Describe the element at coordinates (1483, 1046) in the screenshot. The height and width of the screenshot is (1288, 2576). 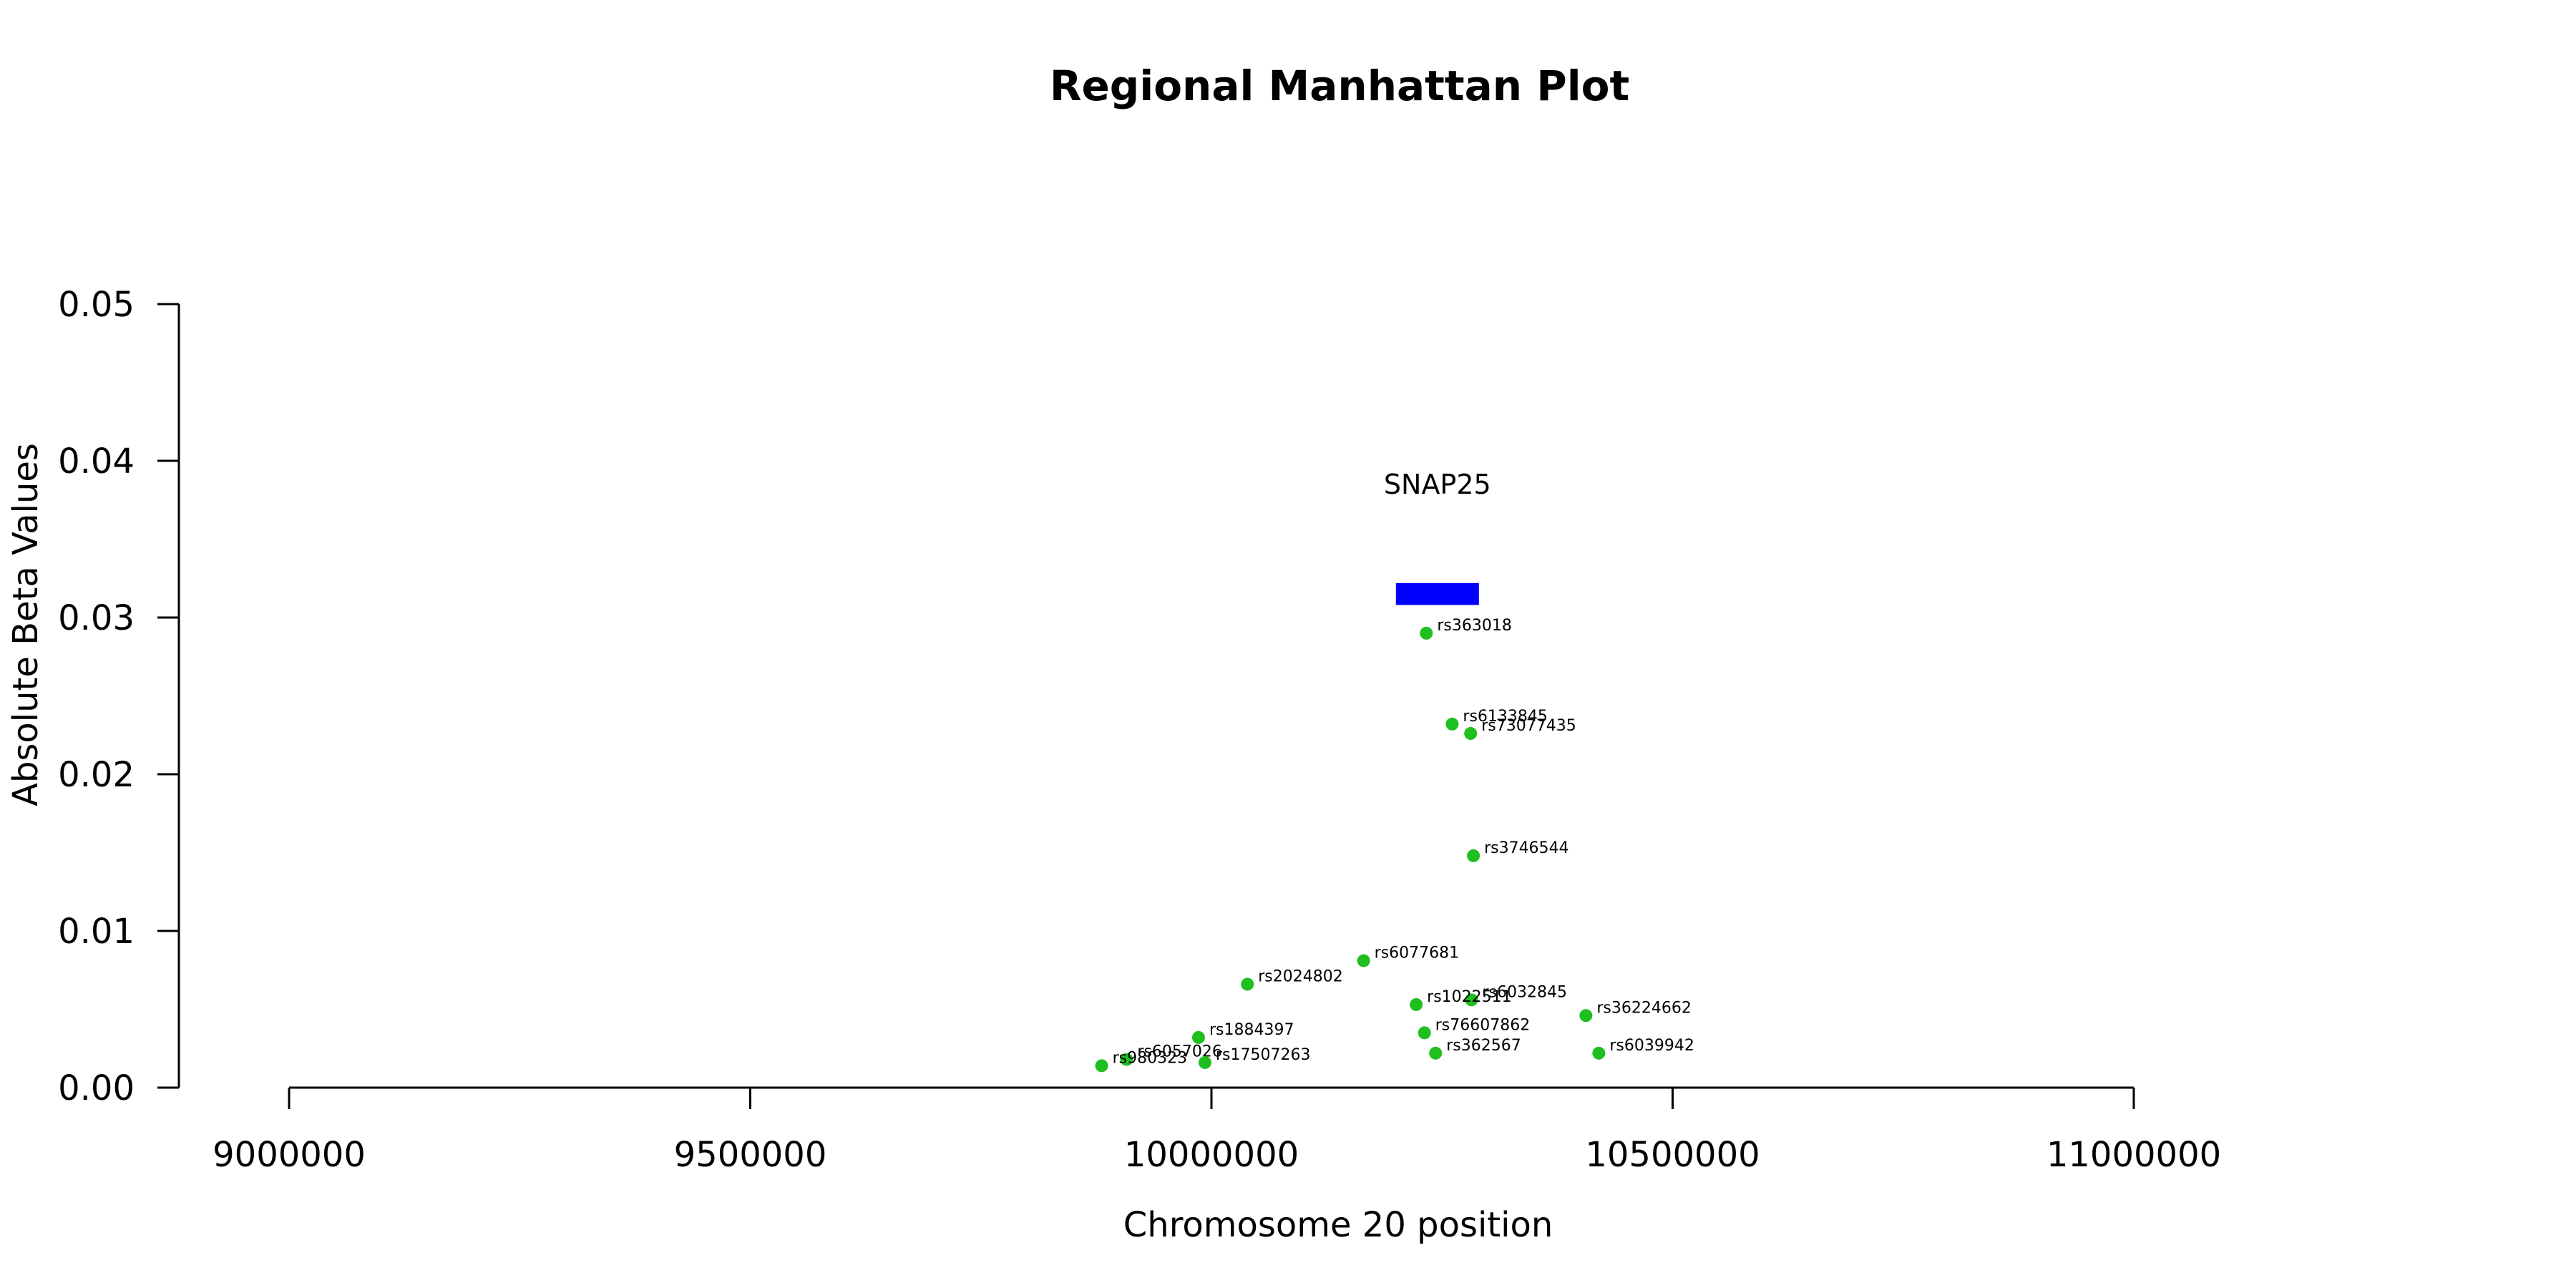
I see `snp-label: rs362567` at that location.